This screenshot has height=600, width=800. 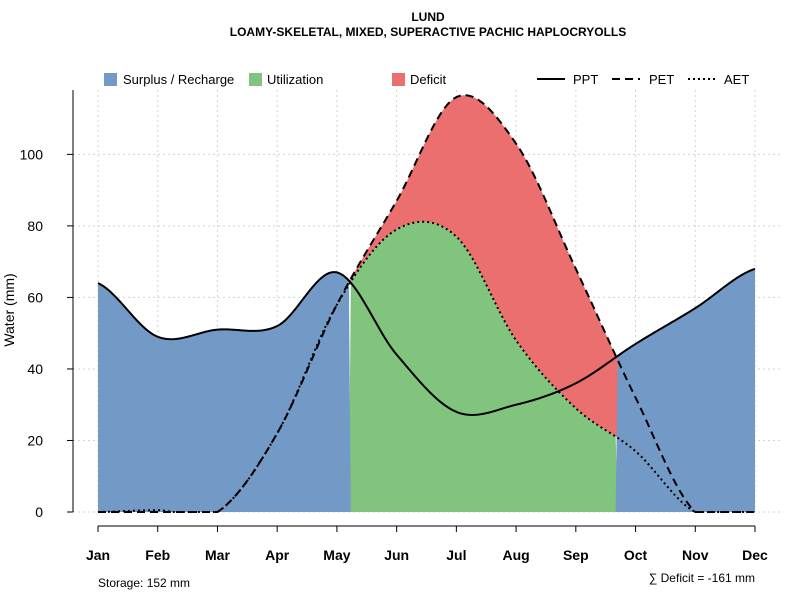 I want to click on legend-label-pet: PET, so click(x=661, y=79).